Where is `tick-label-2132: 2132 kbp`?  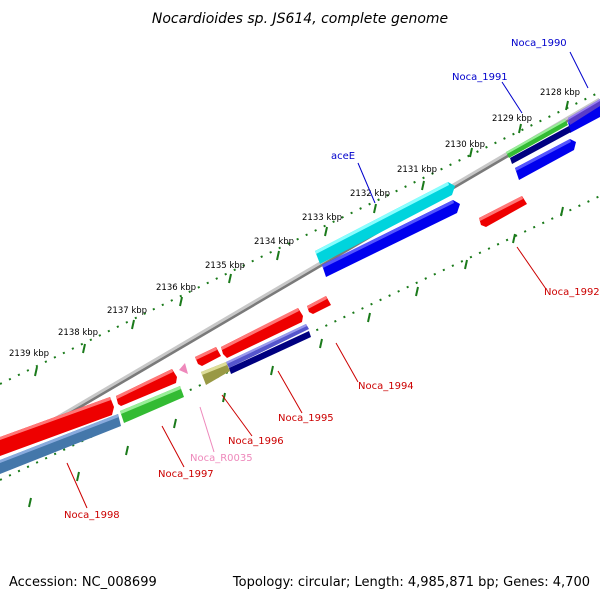 tick-label-2132: 2132 kbp is located at coordinates (370, 194).